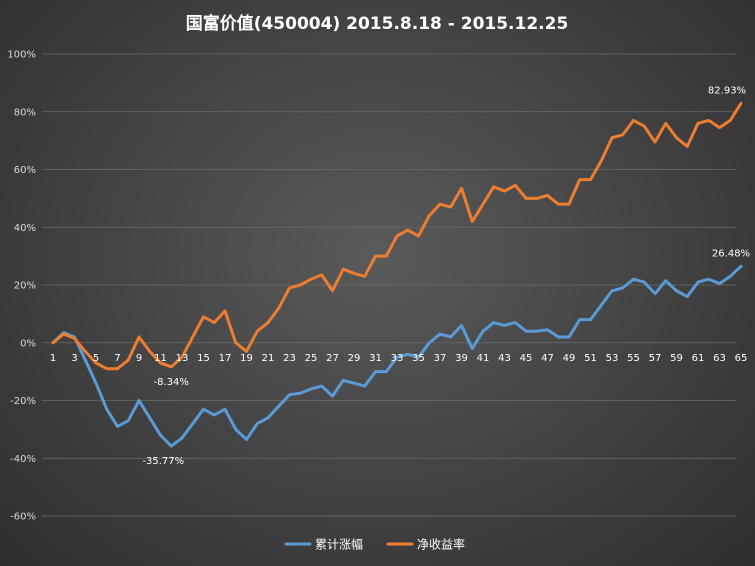  What do you see at coordinates (139, 358) in the screenshot?
I see `x-tick-label: 9` at bounding box center [139, 358].